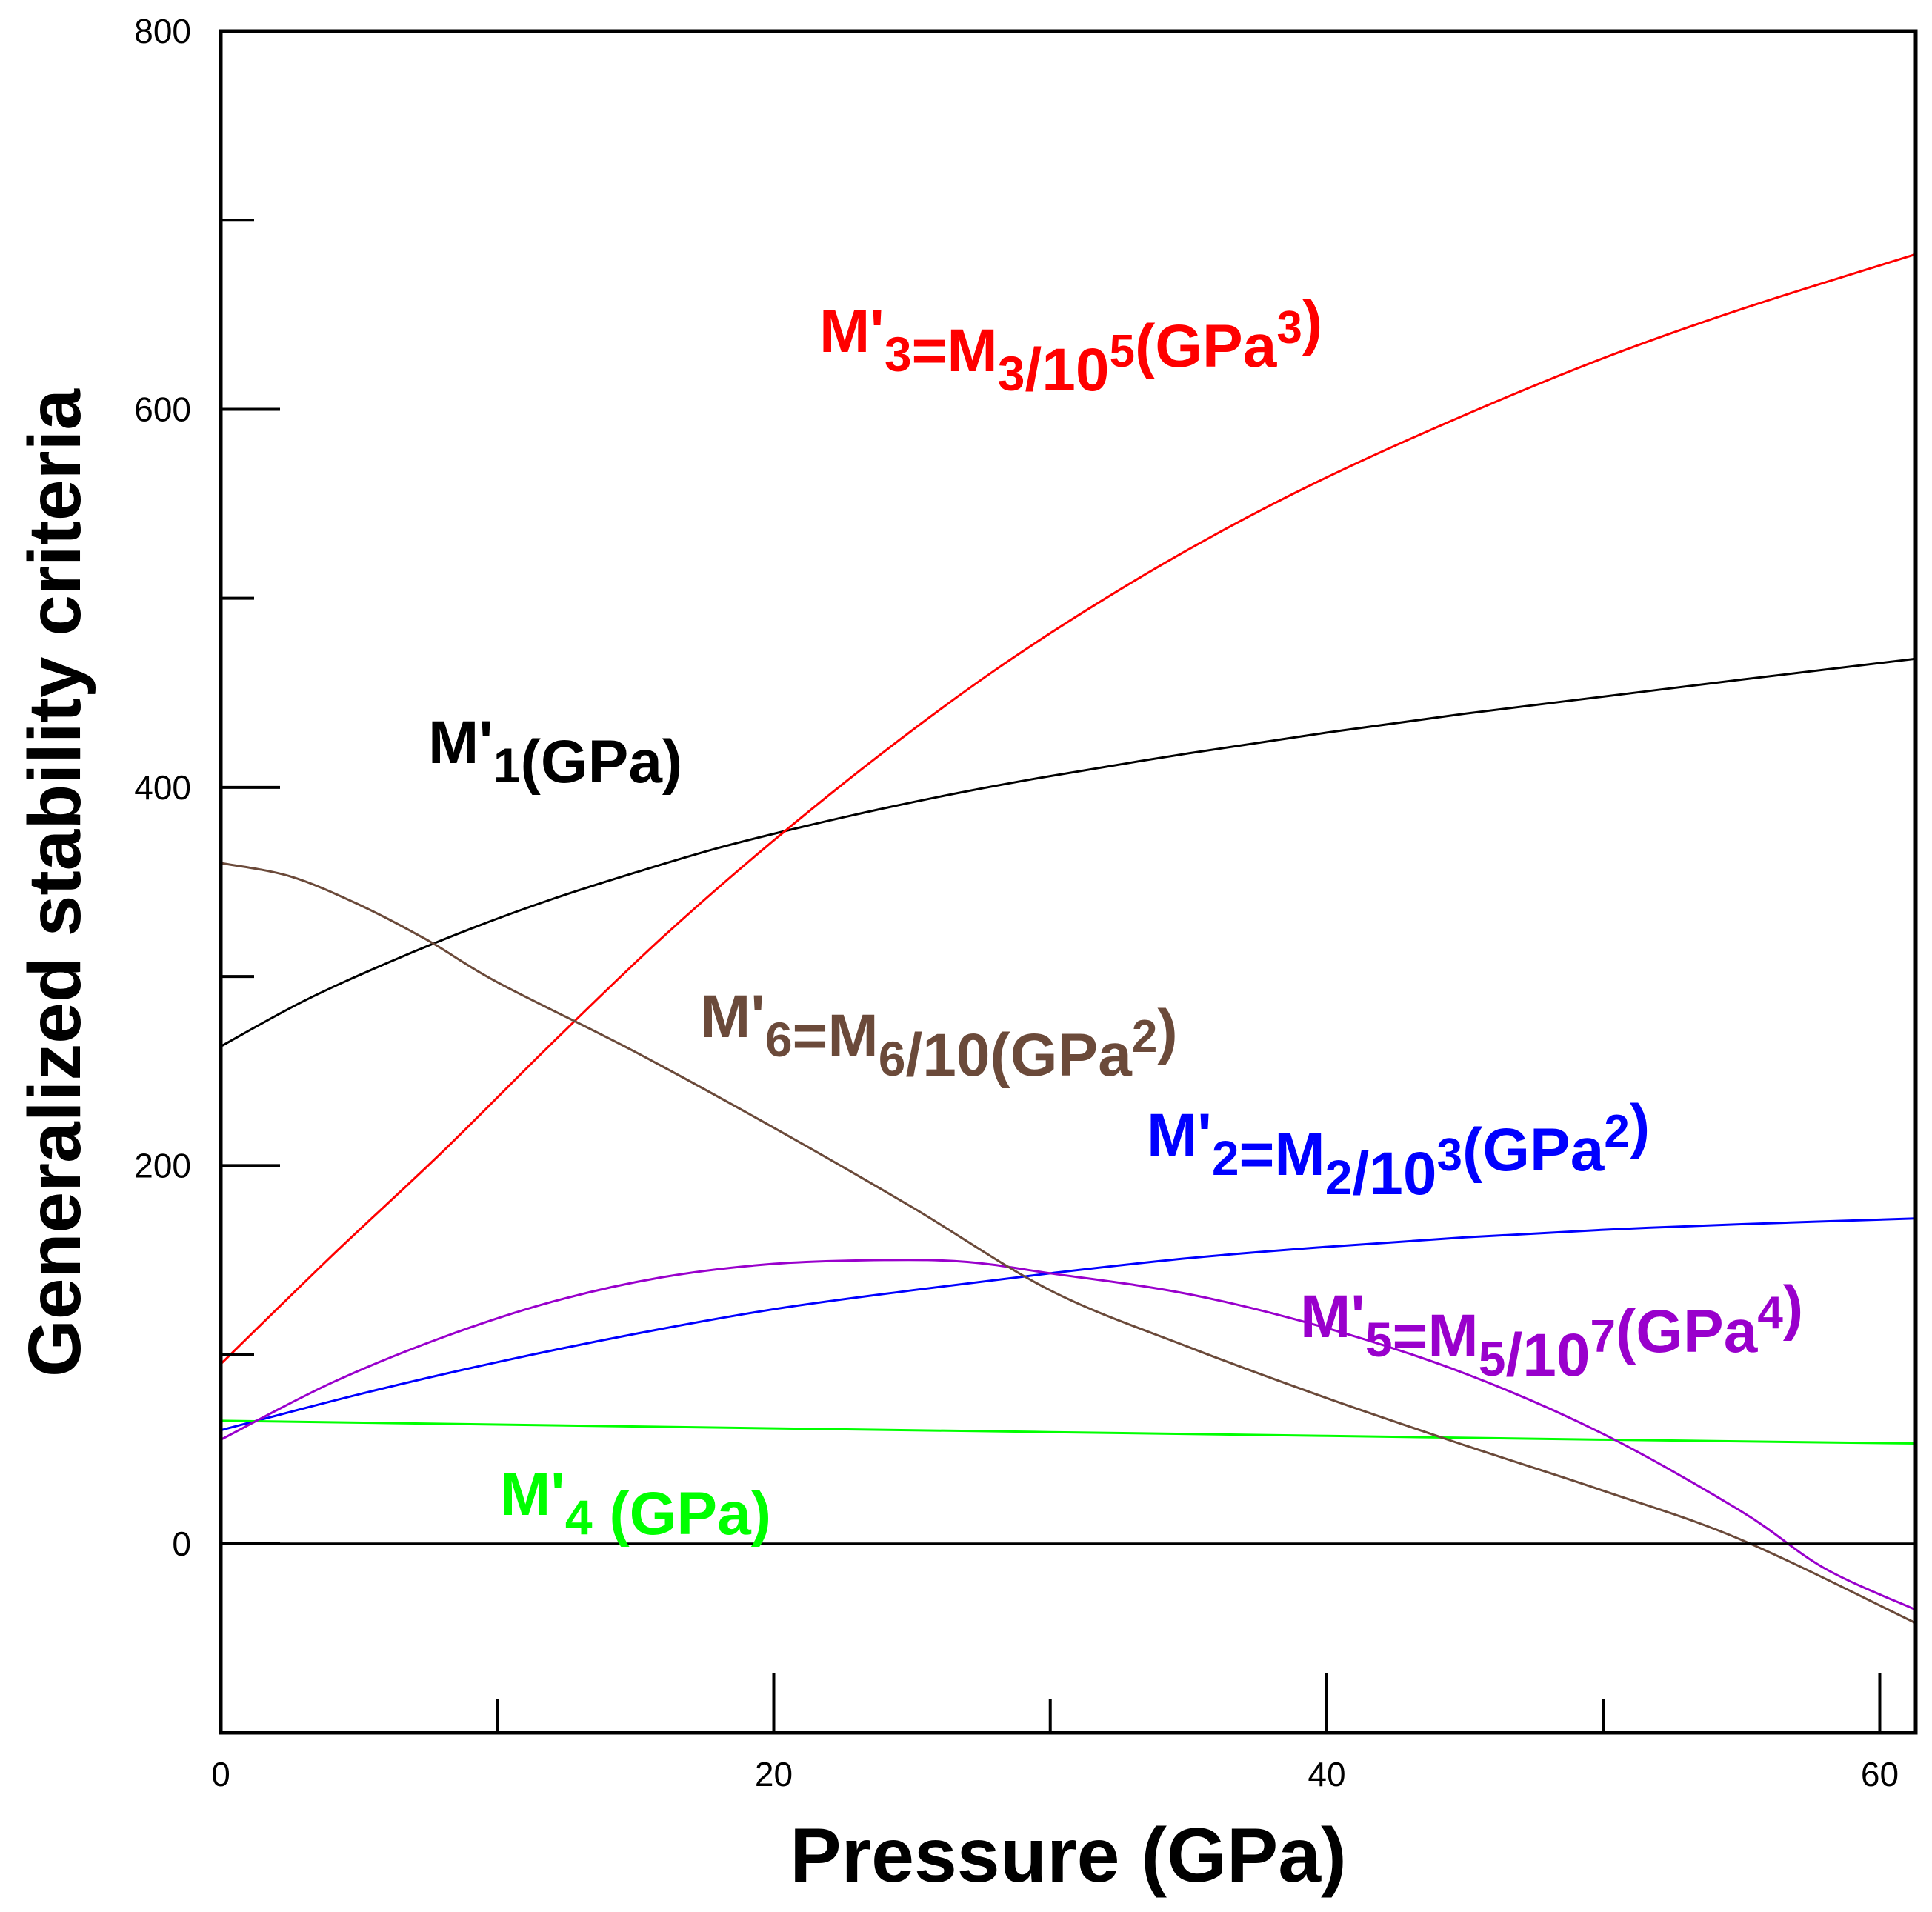  Describe the element at coordinates (221, 1774) in the screenshot. I see `x-tick-label: 0` at that location.